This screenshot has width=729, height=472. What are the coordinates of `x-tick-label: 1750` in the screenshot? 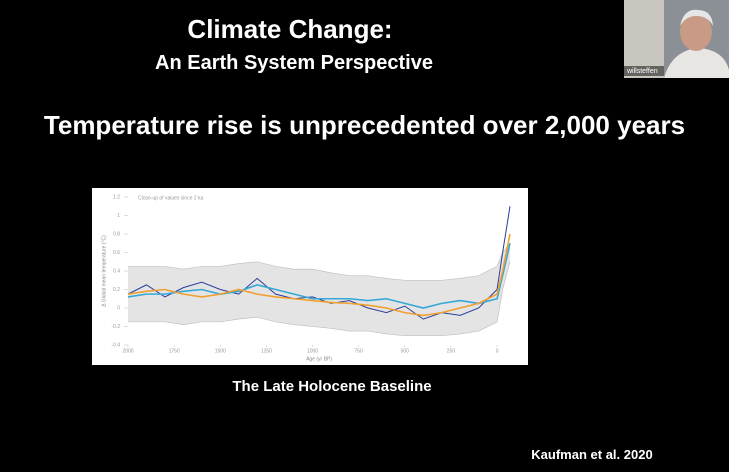 It's located at (174, 351).